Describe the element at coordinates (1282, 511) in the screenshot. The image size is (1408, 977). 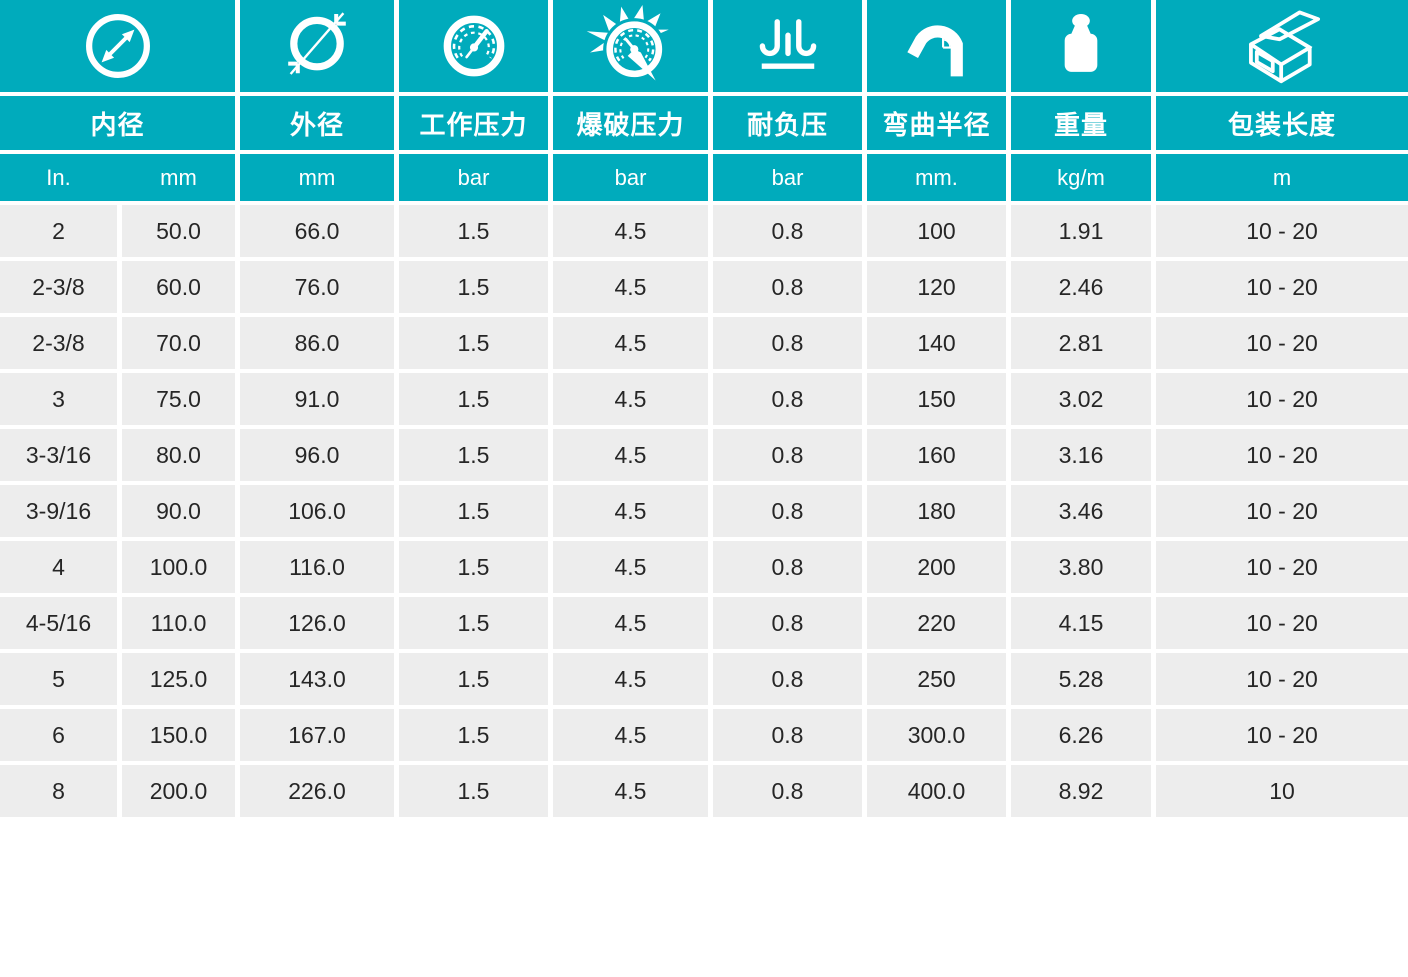
I see `table-cell-r6-c9: 10 - 20` at that location.